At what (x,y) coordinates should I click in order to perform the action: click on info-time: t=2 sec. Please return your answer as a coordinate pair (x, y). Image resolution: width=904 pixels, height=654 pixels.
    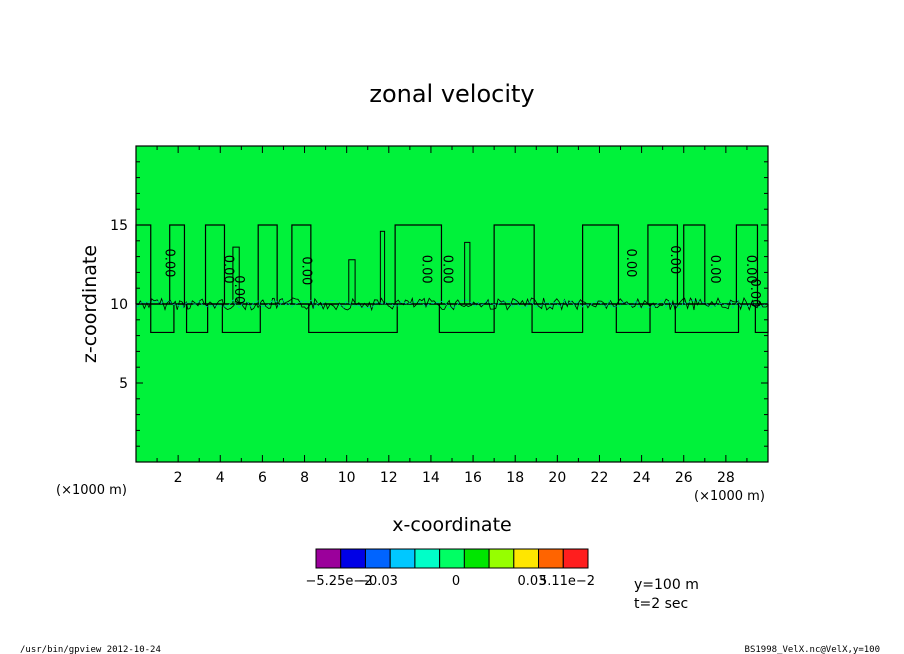
    Looking at the image, I should click on (661, 604).